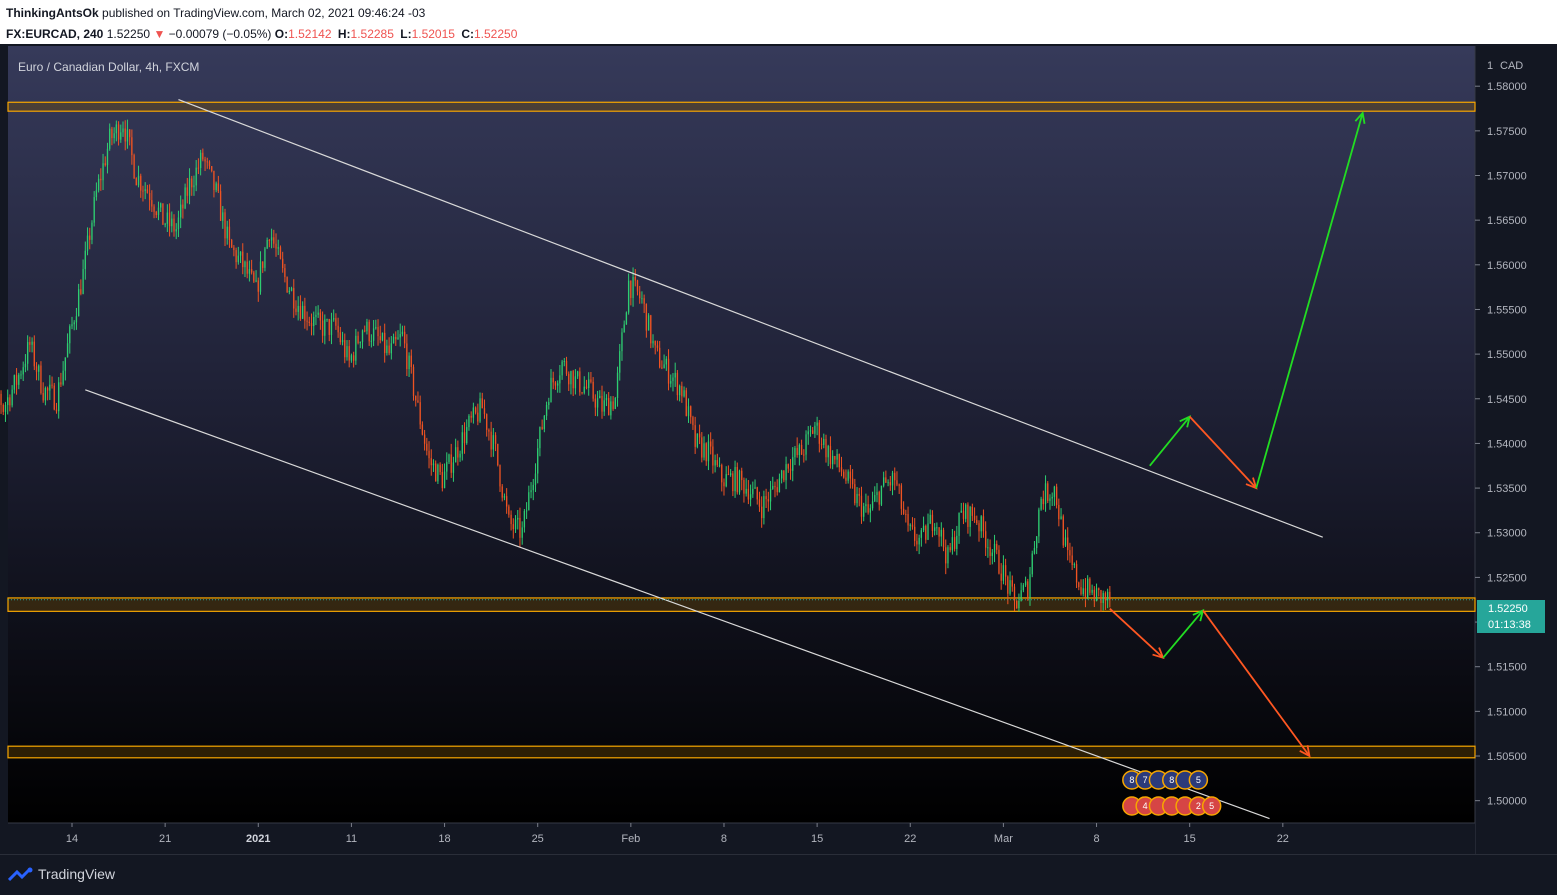  I want to click on price-tick-label-14: 1.51000, so click(1507, 712).